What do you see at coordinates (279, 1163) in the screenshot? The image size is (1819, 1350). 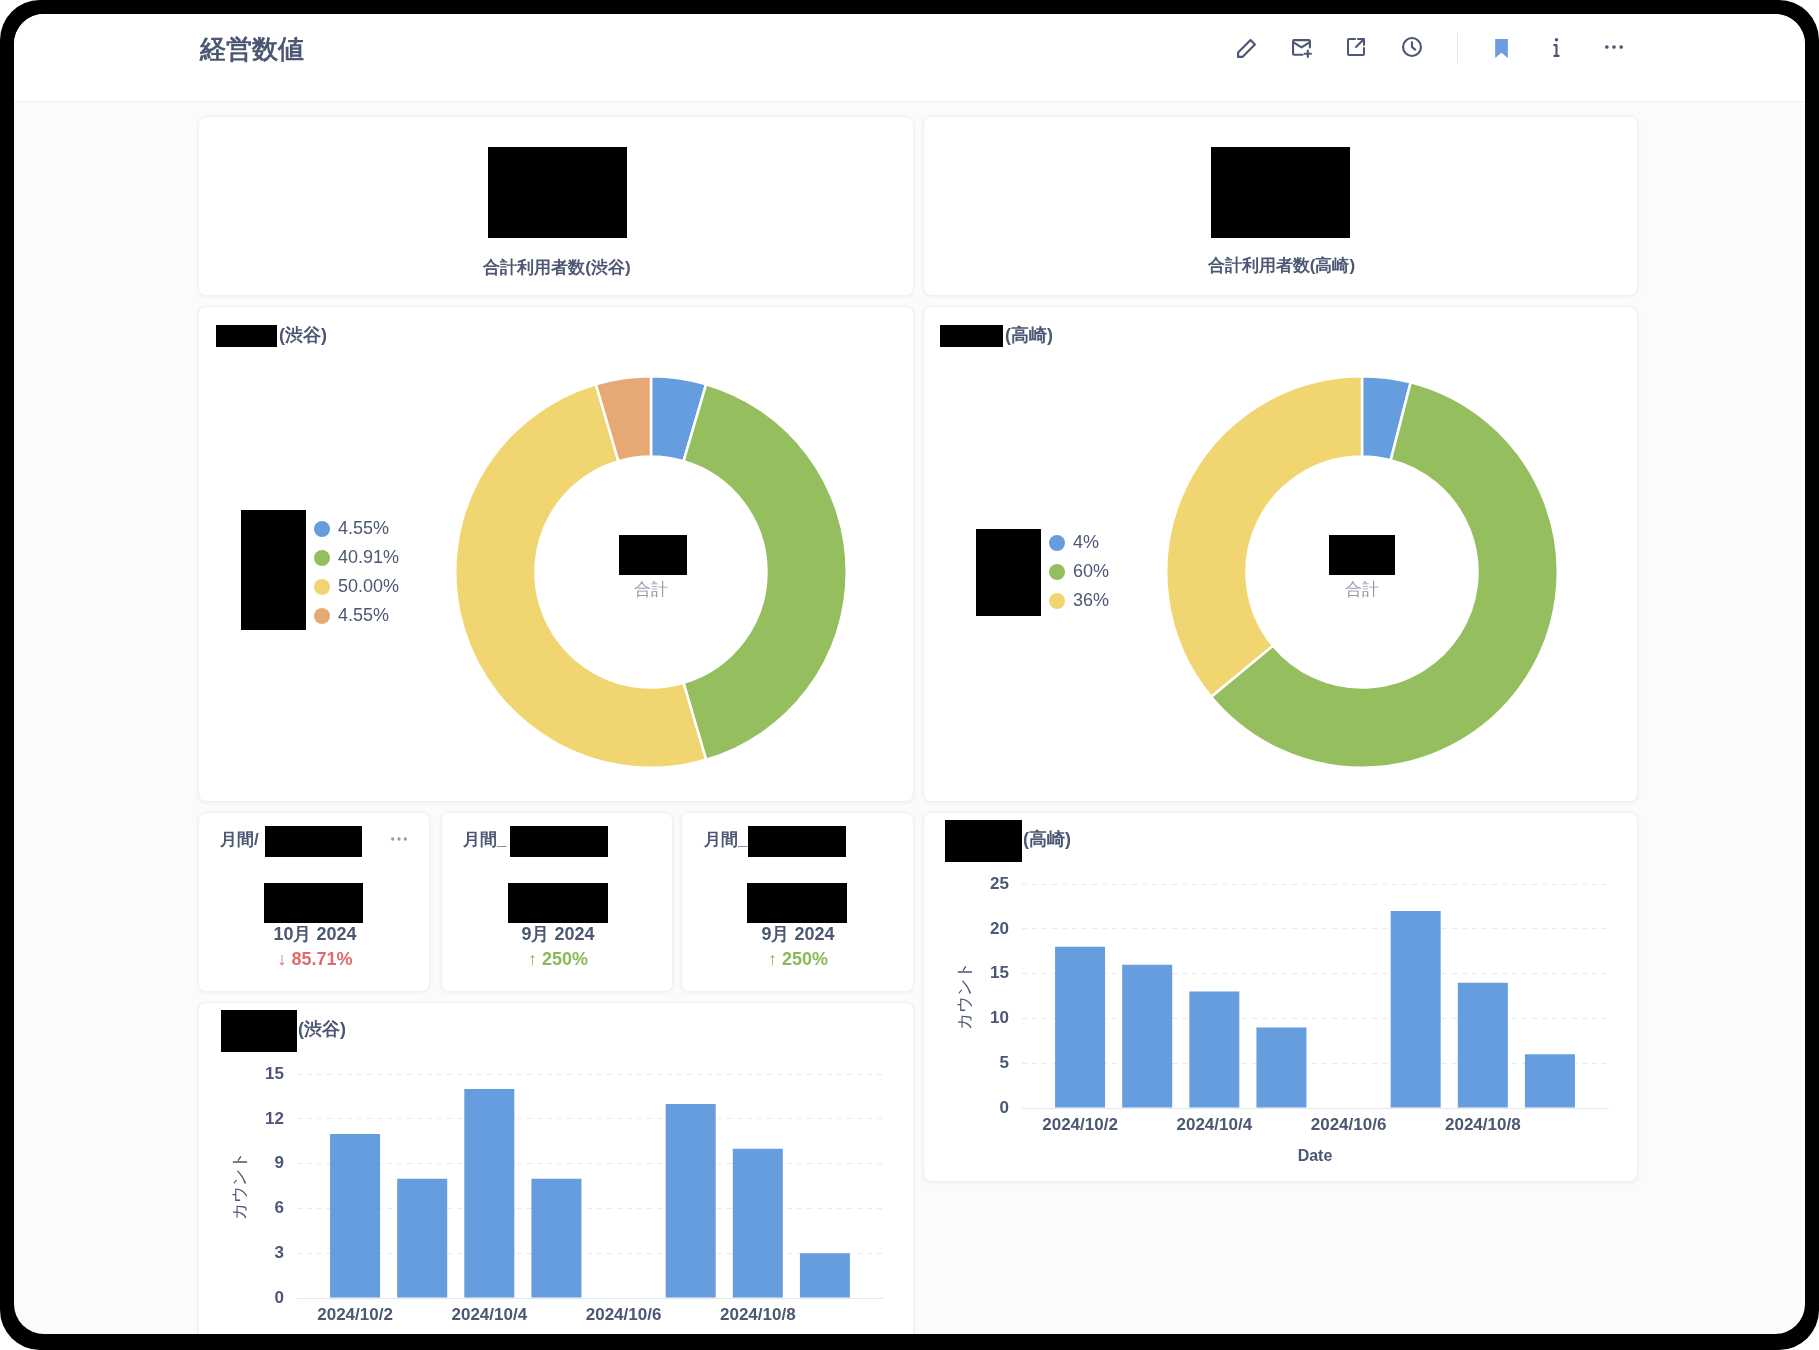 I see `y-tick-label: 9` at bounding box center [279, 1163].